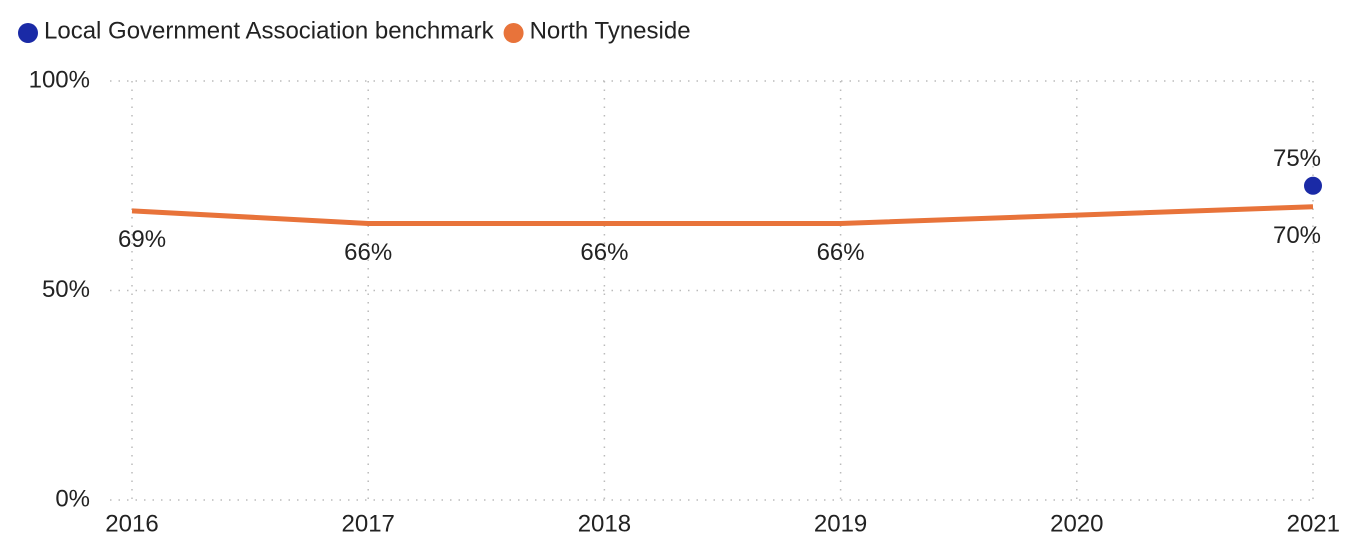  I want to click on legend-label: North Tyneside, so click(610, 30).